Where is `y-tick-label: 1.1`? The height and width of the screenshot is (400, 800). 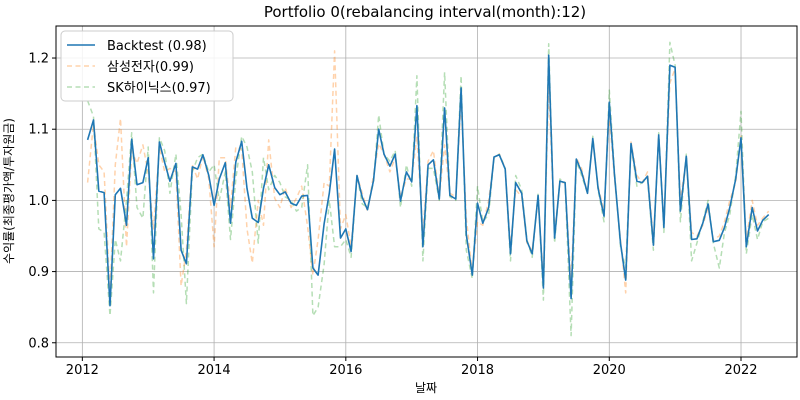 y-tick-label: 1.1 is located at coordinates (38, 130).